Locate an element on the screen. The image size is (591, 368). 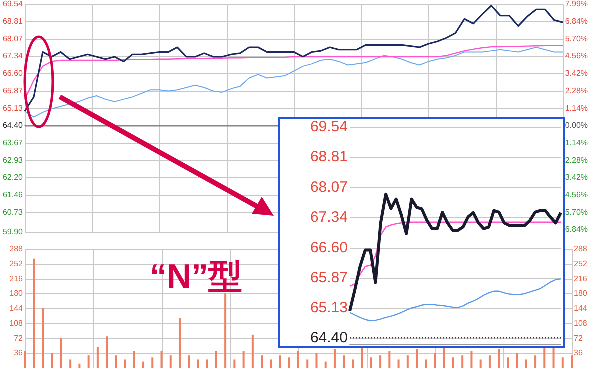
annotation: “N”型 is located at coordinates (196, 277).